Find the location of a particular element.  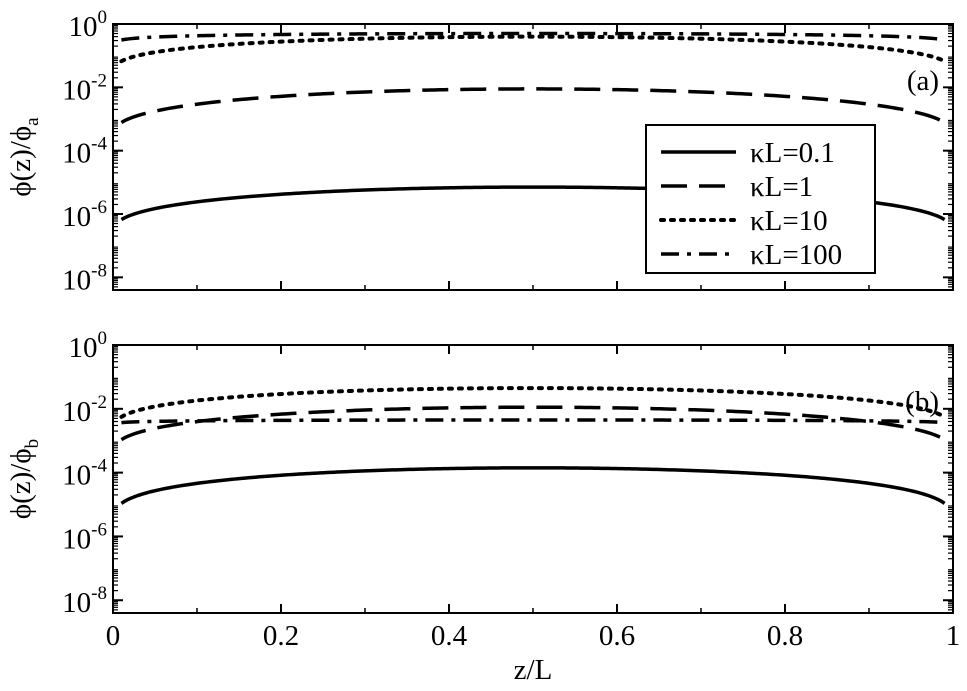

legend-box is located at coordinates (760, 199).